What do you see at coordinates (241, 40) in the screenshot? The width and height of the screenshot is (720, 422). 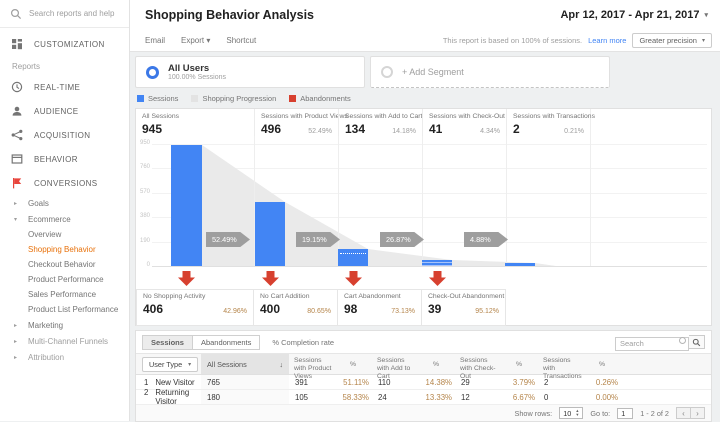 I see `shortcut-button: Shortcut` at bounding box center [241, 40].